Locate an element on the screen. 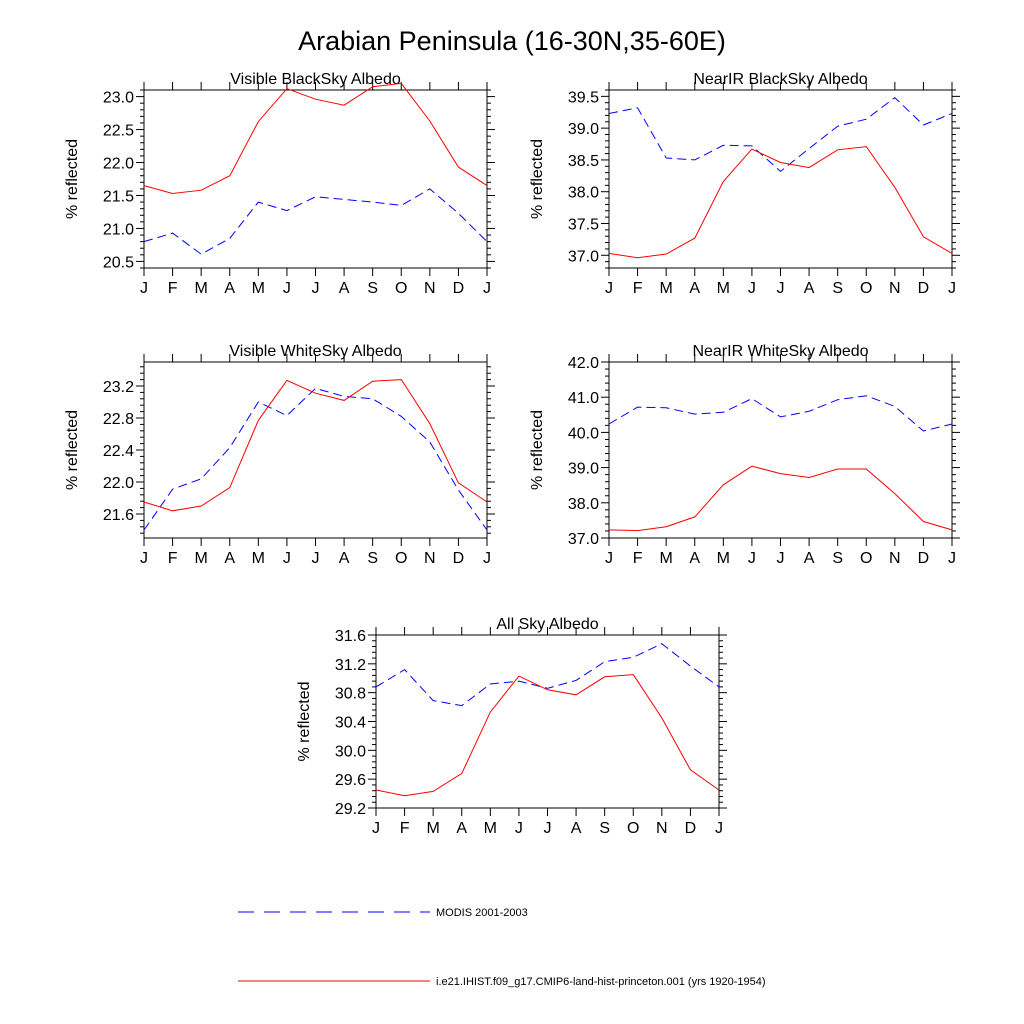  y-tick-label: 37.5 is located at coordinates (583, 225).